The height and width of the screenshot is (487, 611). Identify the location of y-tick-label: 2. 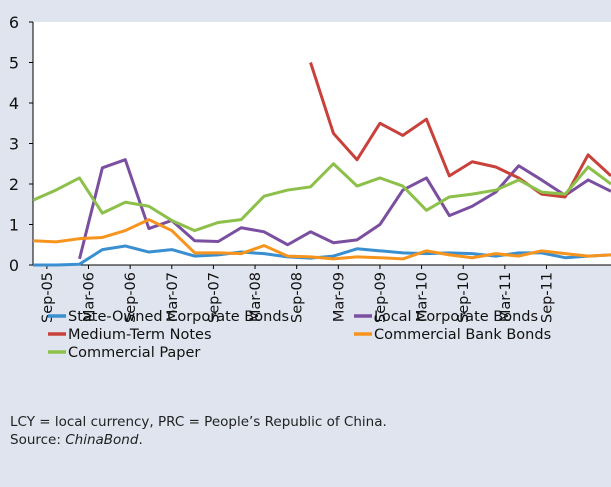
(14, 184).